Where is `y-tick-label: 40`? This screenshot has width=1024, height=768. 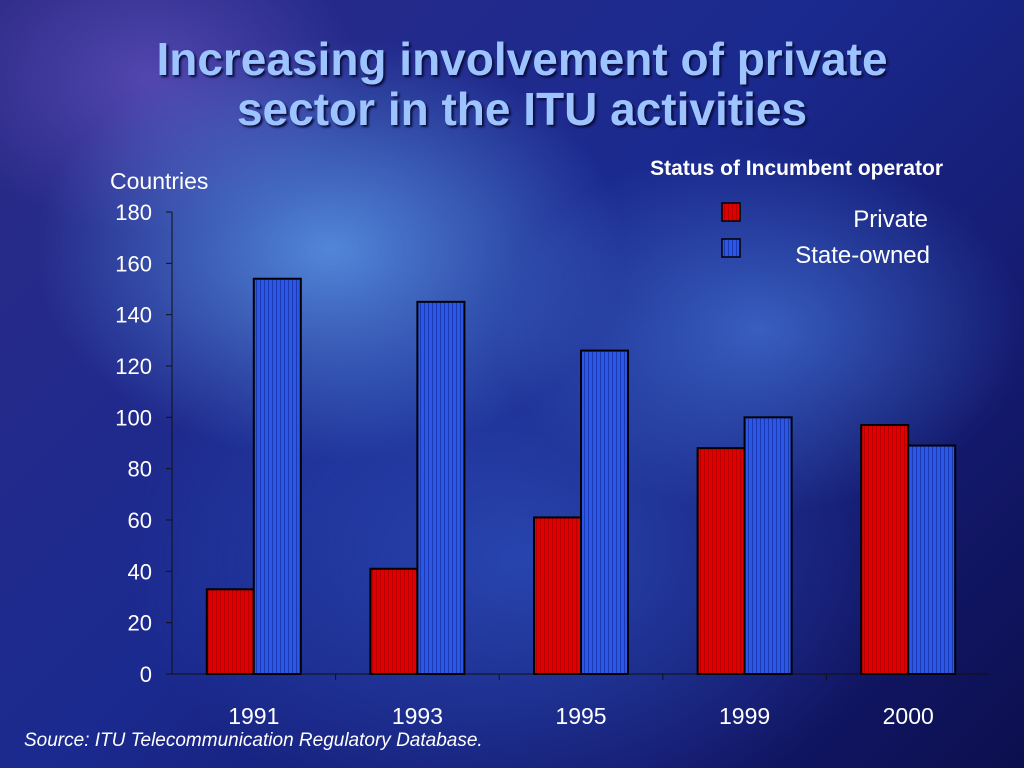
y-tick-label: 40 is located at coordinates (140, 571).